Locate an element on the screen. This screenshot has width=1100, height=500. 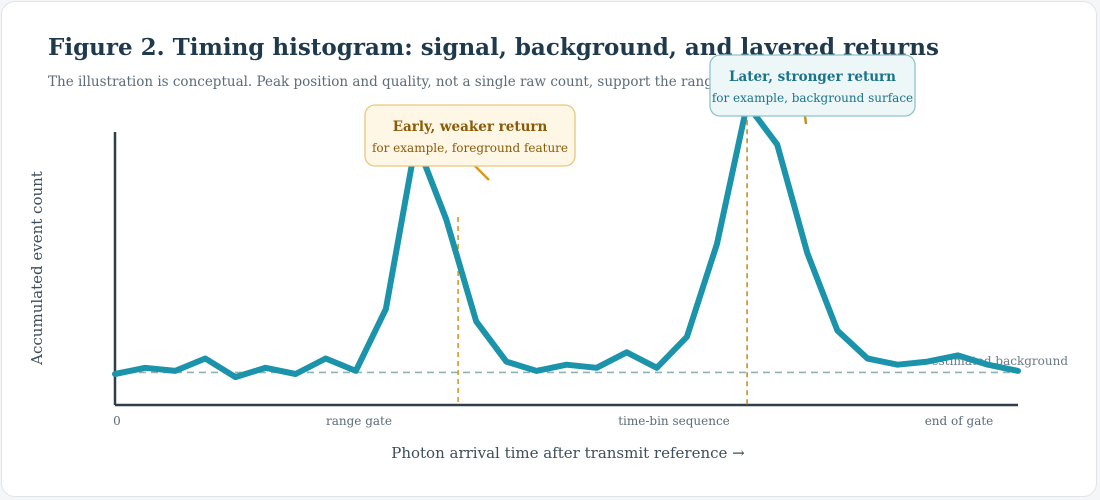
annotation-subtitle-2: for example, background surface is located at coordinates (812, 98).